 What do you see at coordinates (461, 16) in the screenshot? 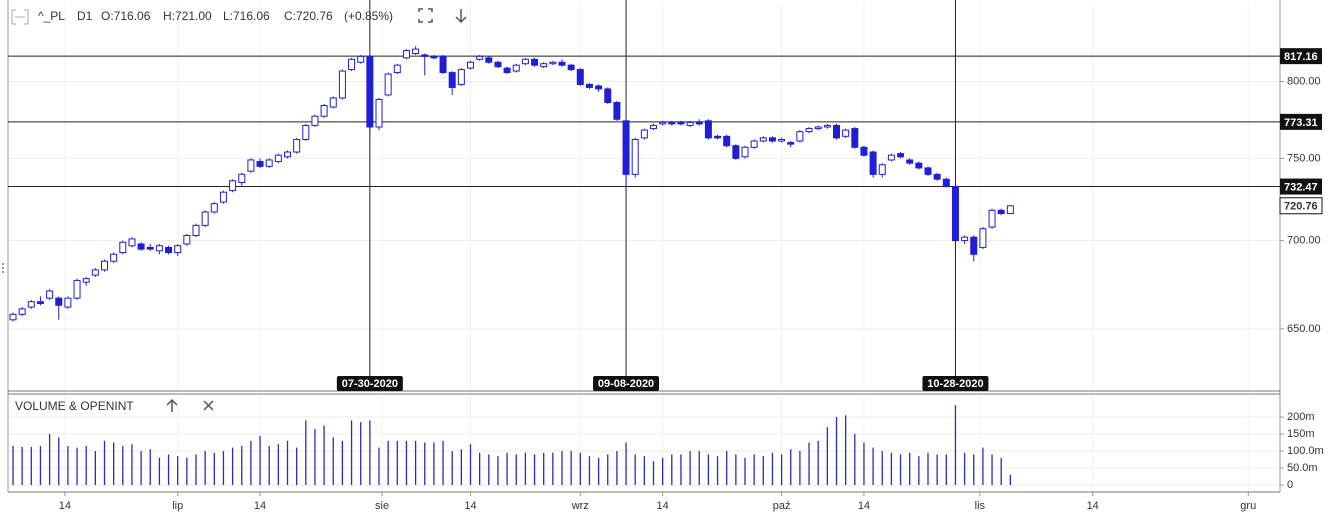
I see `download-button` at bounding box center [461, 16].